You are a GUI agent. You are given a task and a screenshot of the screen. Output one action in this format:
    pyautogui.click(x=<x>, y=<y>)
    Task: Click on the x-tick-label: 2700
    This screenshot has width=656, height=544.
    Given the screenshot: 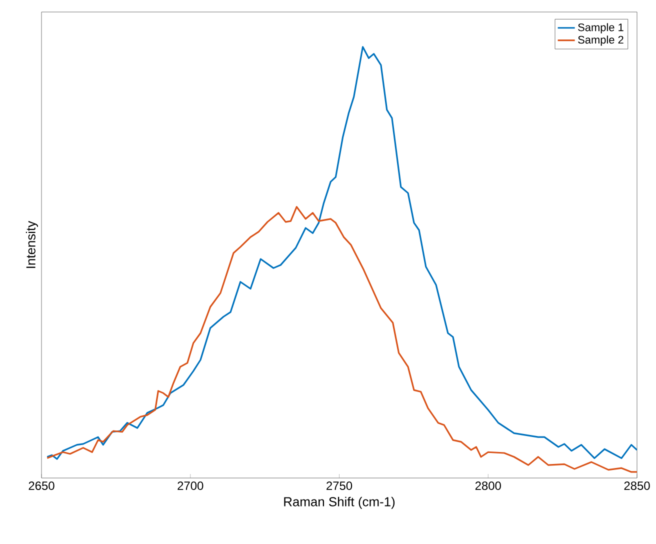 What is the action you would take?
    pyautogui.click(x=191, y=486)
    